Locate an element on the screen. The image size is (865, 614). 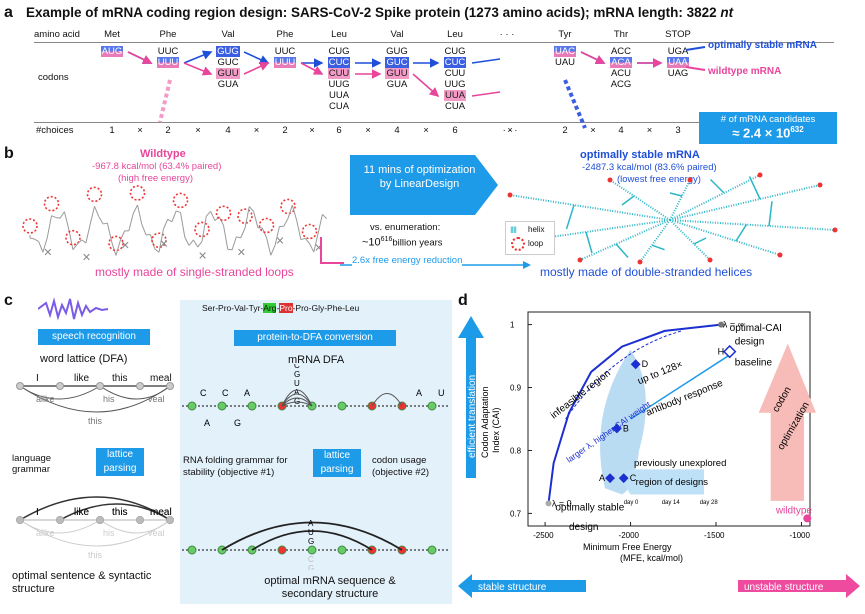
choice-count: 3 is located at coordinates (678, 130).